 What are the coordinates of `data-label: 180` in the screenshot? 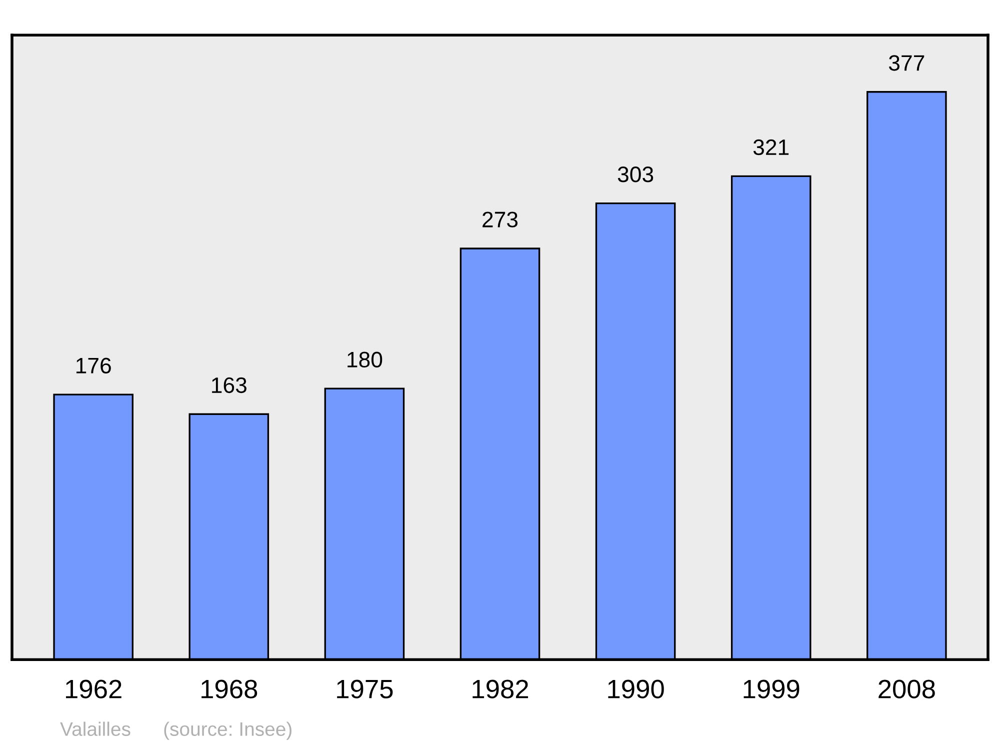 It's located at (365, 360).